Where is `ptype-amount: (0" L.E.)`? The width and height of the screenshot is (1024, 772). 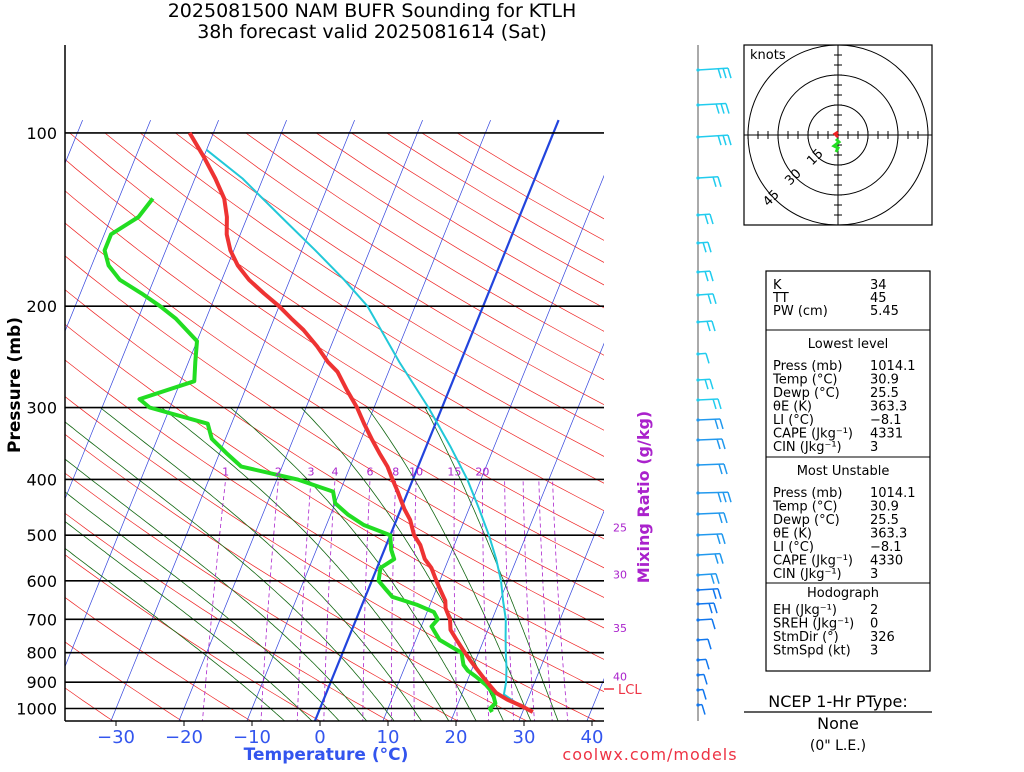 ptype-amount: (0" L.E.) is located at coordinates (838, 746).